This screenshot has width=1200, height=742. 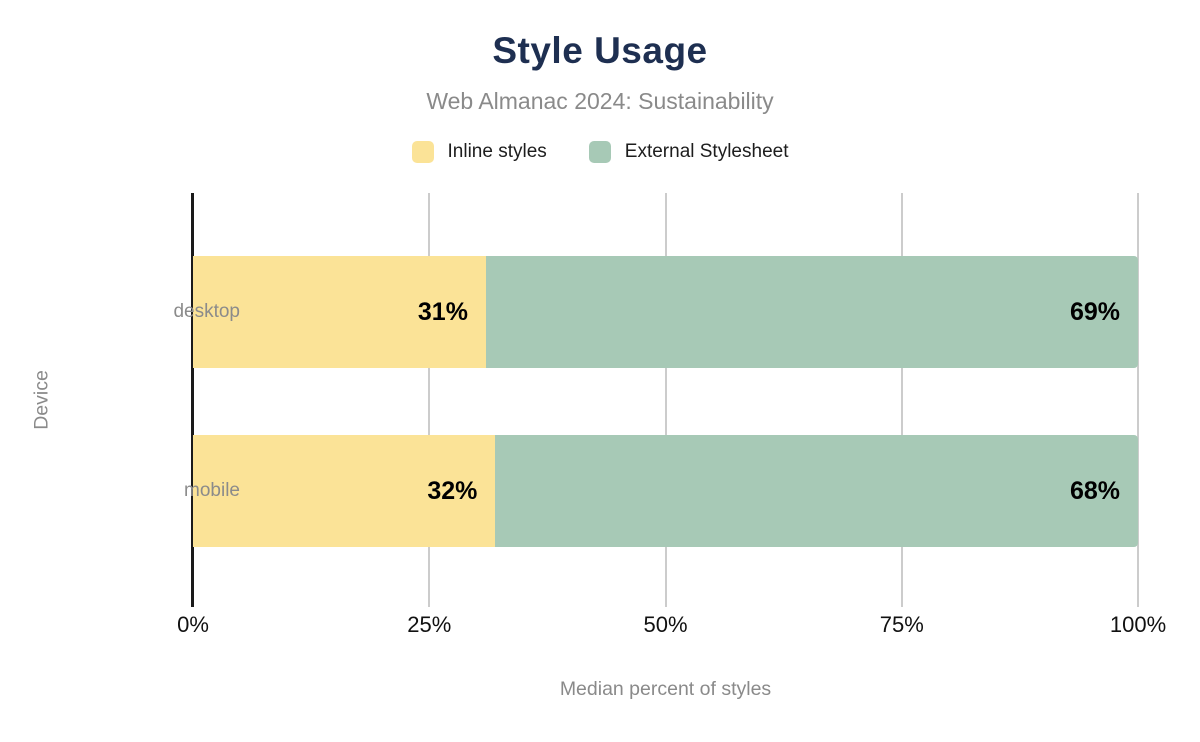 What do you see at coordinates (206, 311) in the screenshot?
I see `category-label-desktop: desktop` at bounding box center [206, 311].